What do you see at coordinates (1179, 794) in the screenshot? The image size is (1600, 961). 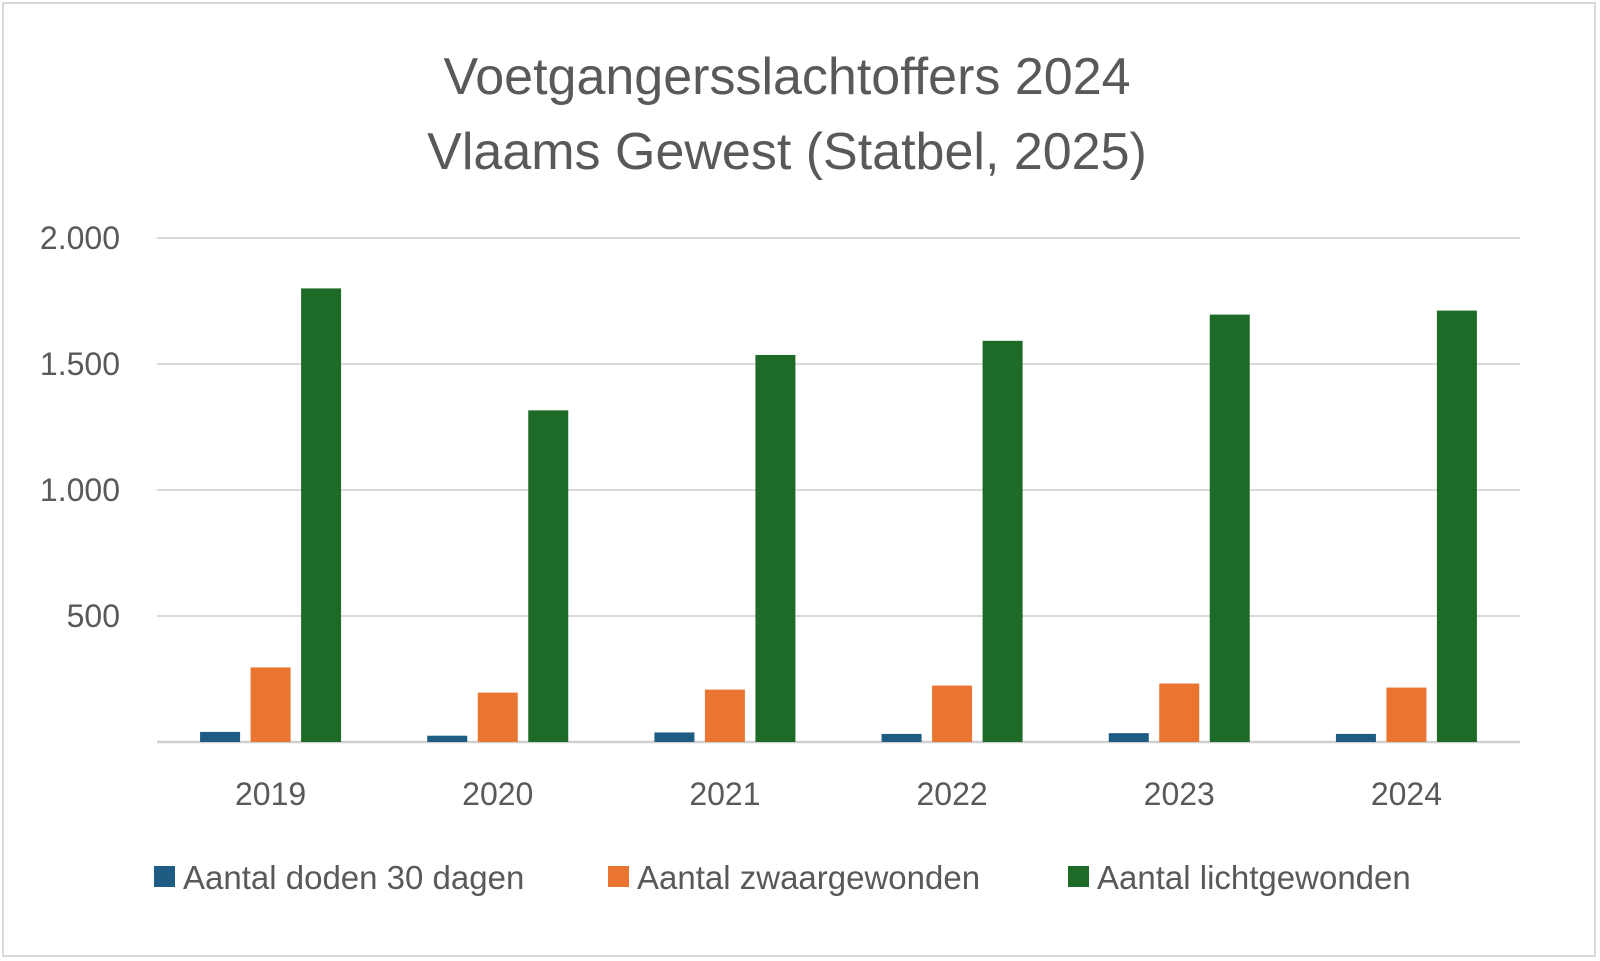 I see `x-tick-label: 2023` at bounding box center [1179, 794].